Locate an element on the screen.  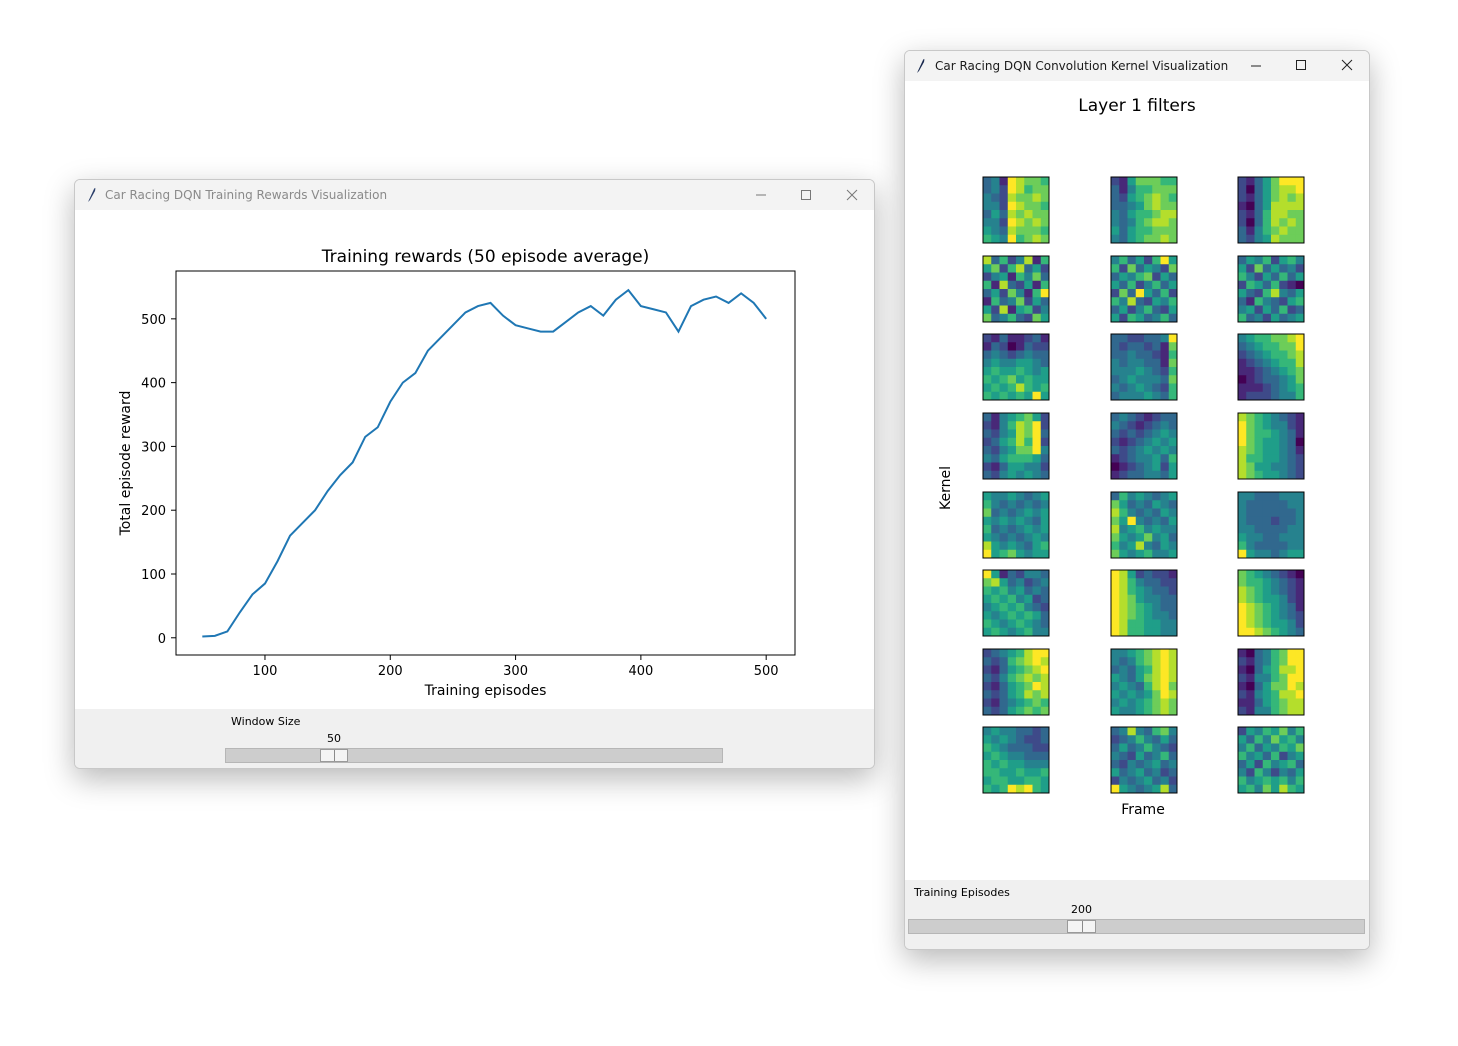
y-tick-label: 100 is located at coordinates (153, 575).